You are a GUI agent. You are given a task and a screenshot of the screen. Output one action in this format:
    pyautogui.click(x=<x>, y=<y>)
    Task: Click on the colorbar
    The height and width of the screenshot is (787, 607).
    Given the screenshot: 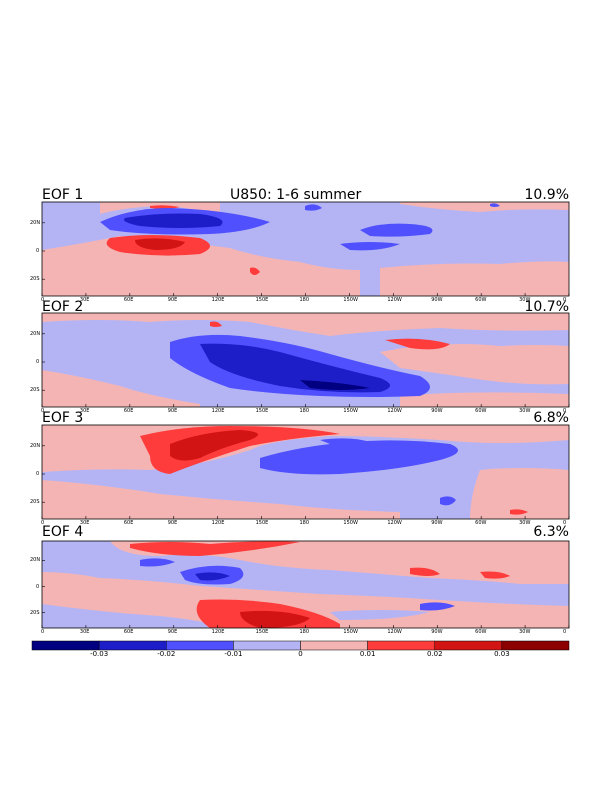 What is the action you would take?
    pyautogui.click(x=300, y=645)
    